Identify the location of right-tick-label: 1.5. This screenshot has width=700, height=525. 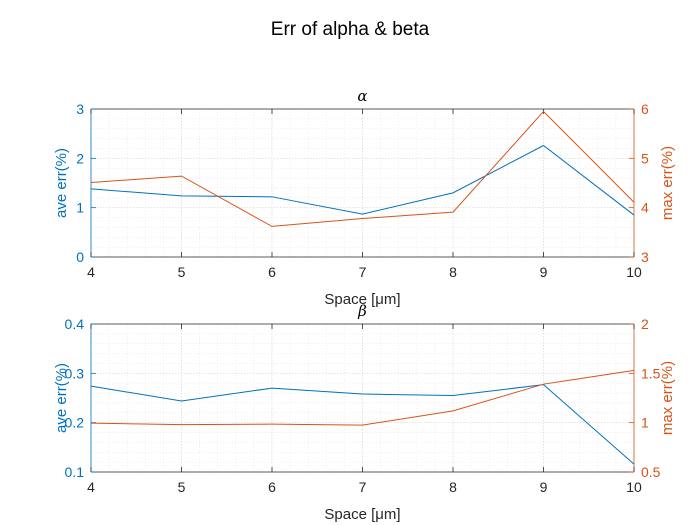
(651, 373).